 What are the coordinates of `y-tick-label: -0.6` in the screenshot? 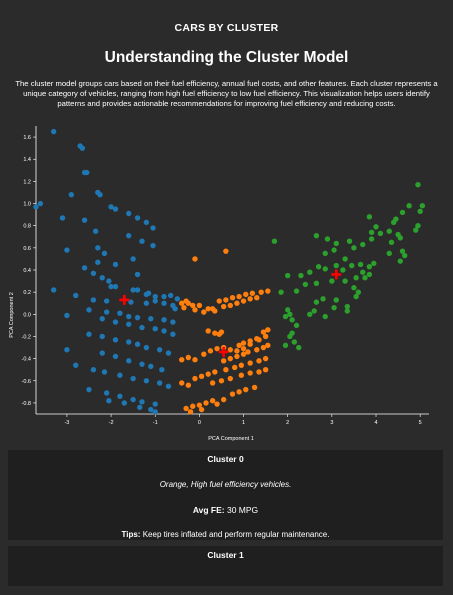 It's located at (26, 382).